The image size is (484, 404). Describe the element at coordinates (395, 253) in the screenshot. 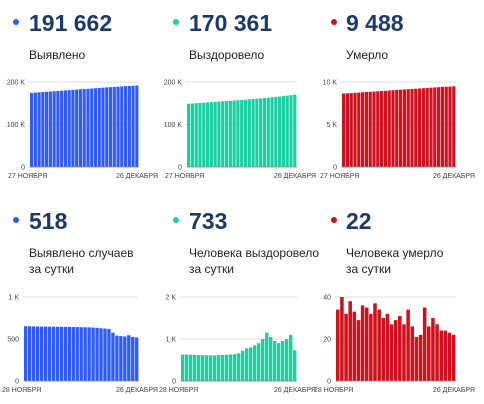

I see `daily-died-label-line1: Человека умерло` at that location.